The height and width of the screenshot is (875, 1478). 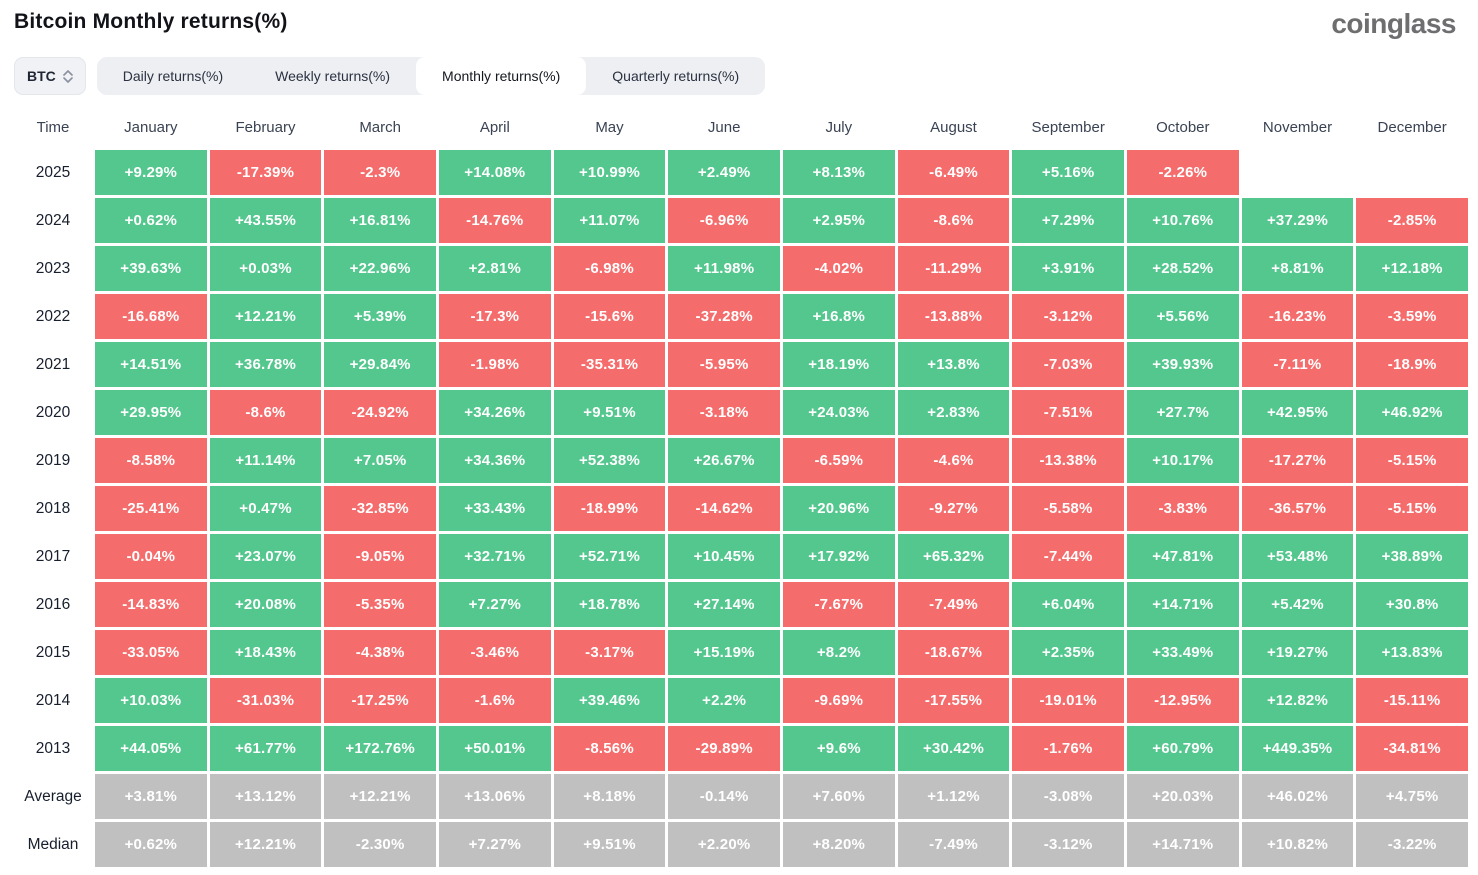 I want to click on return-cell: -5.95%, so click(x=724, y=364).